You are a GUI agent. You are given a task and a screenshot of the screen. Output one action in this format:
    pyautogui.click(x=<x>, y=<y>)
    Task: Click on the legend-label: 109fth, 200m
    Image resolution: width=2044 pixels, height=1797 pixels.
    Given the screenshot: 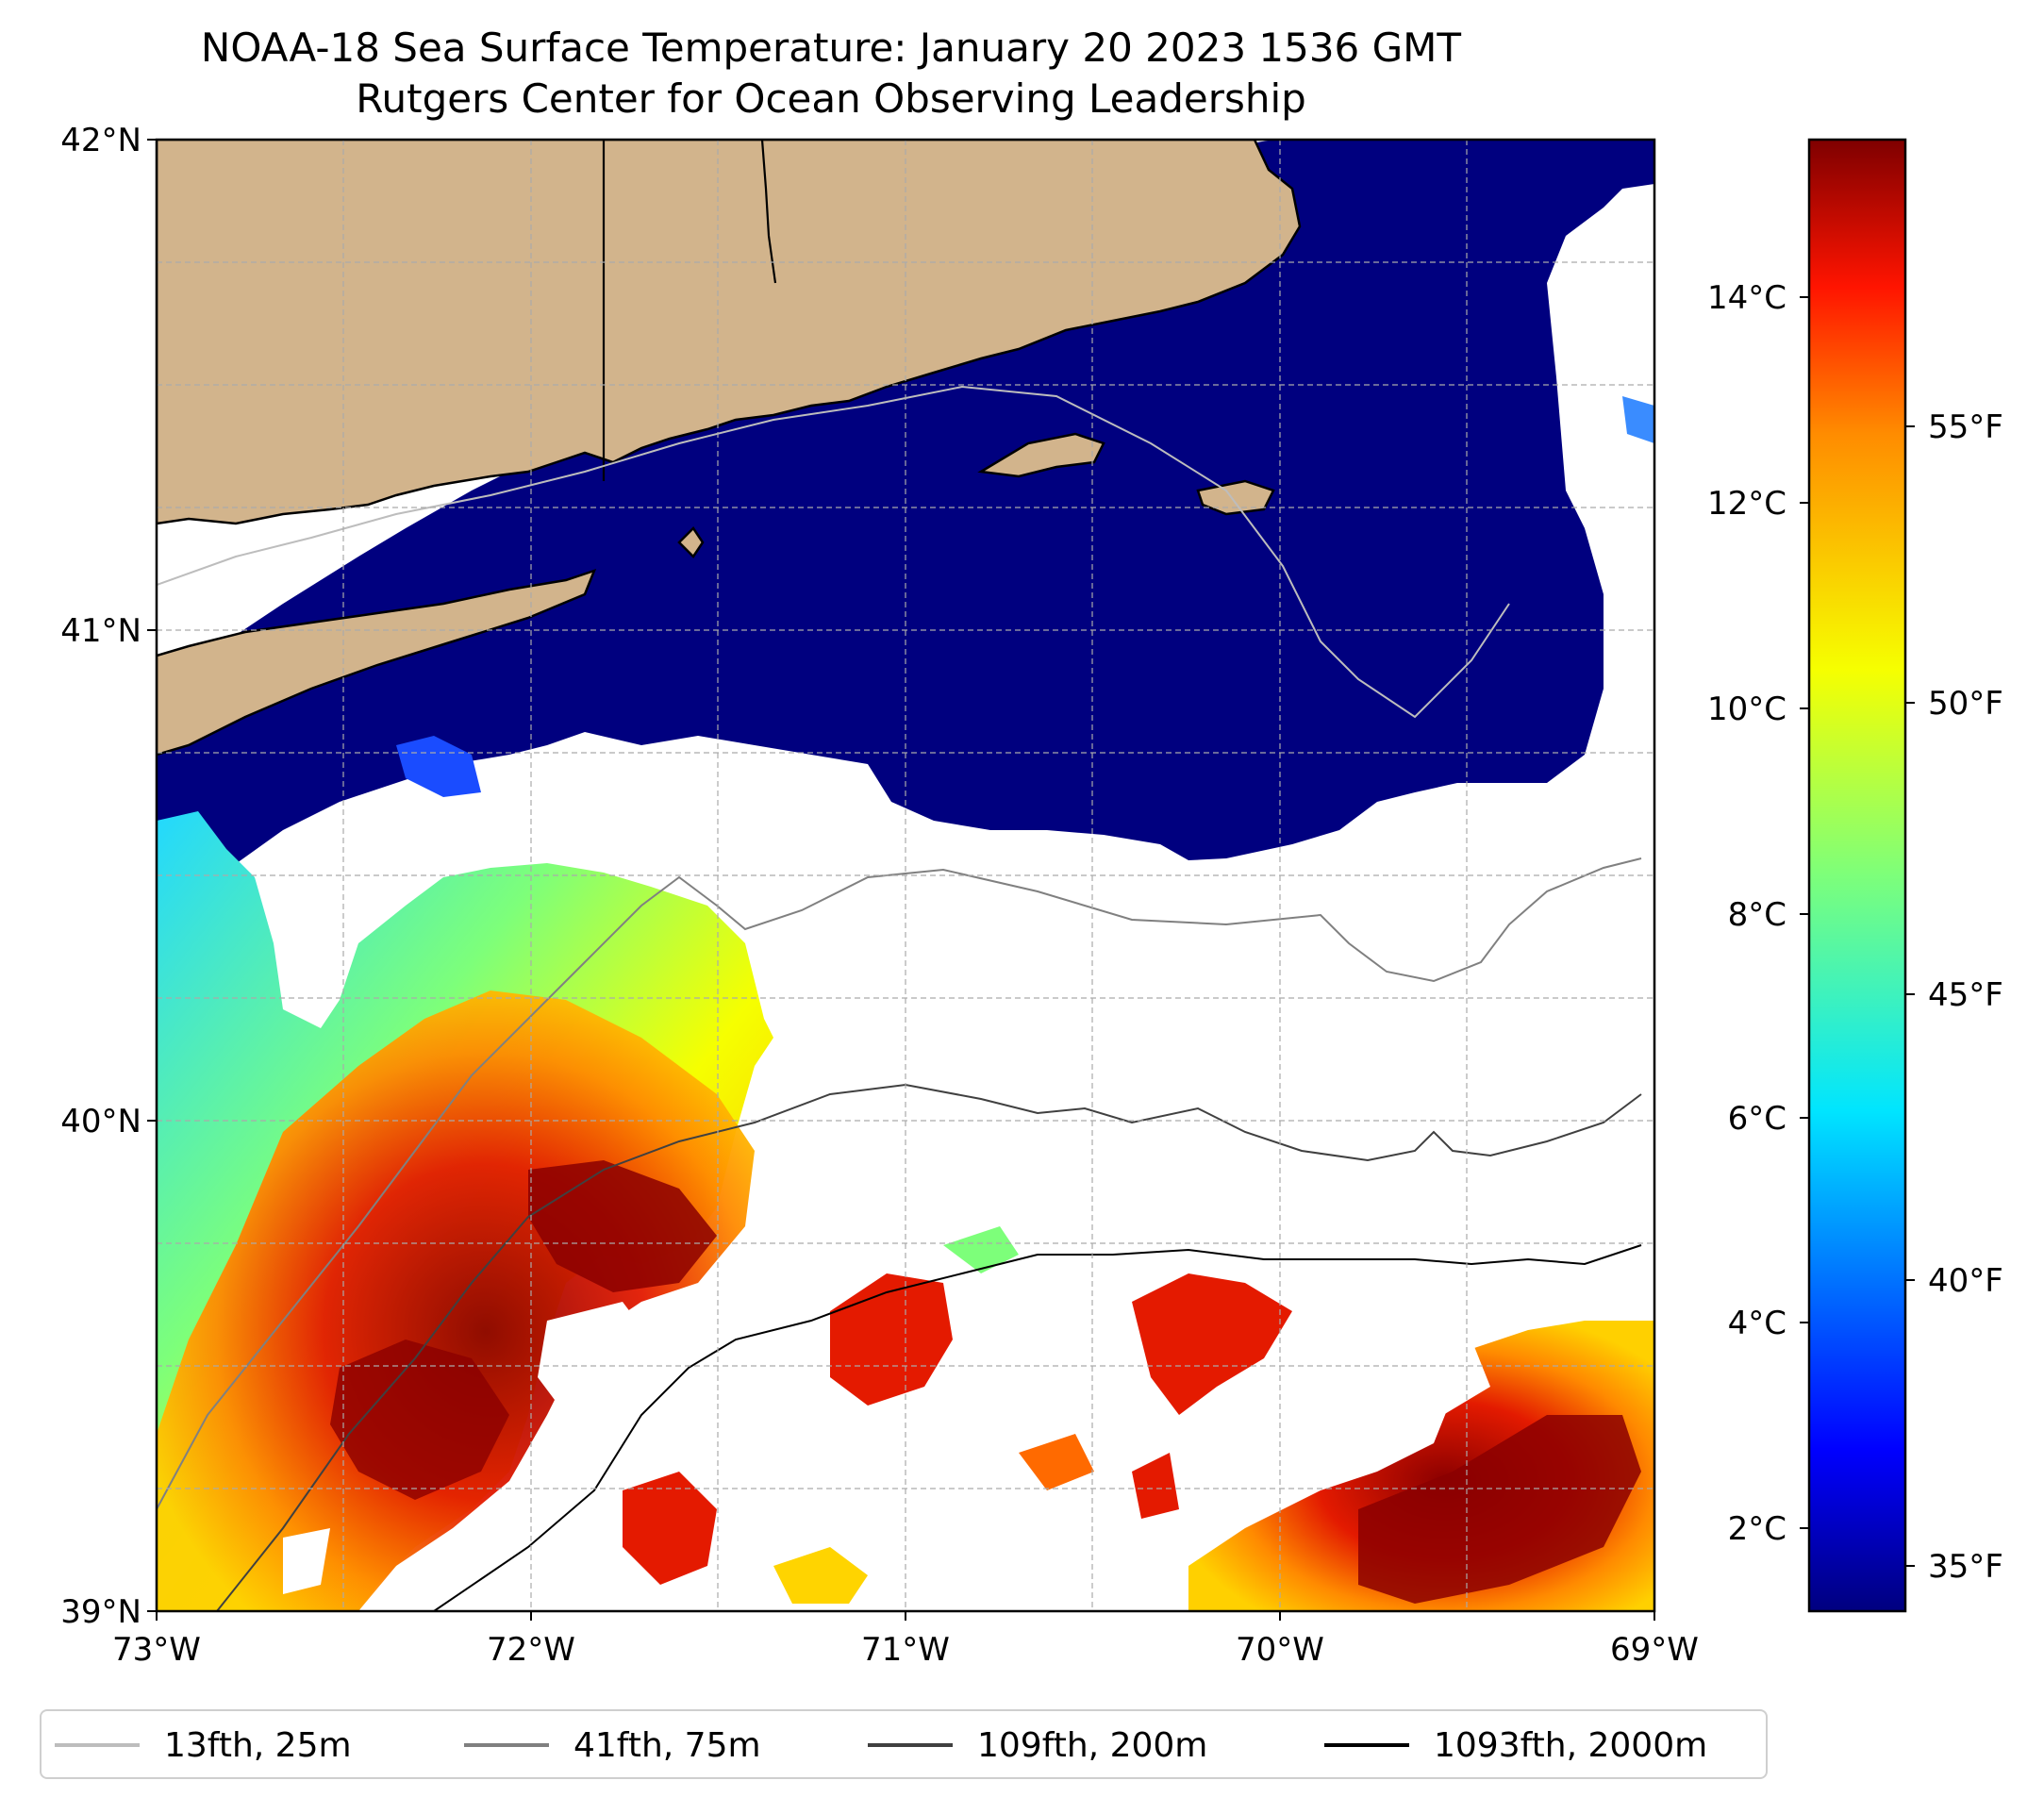 What is the action you would take?
    pyautogui.click(x=1093, y=1745)
    